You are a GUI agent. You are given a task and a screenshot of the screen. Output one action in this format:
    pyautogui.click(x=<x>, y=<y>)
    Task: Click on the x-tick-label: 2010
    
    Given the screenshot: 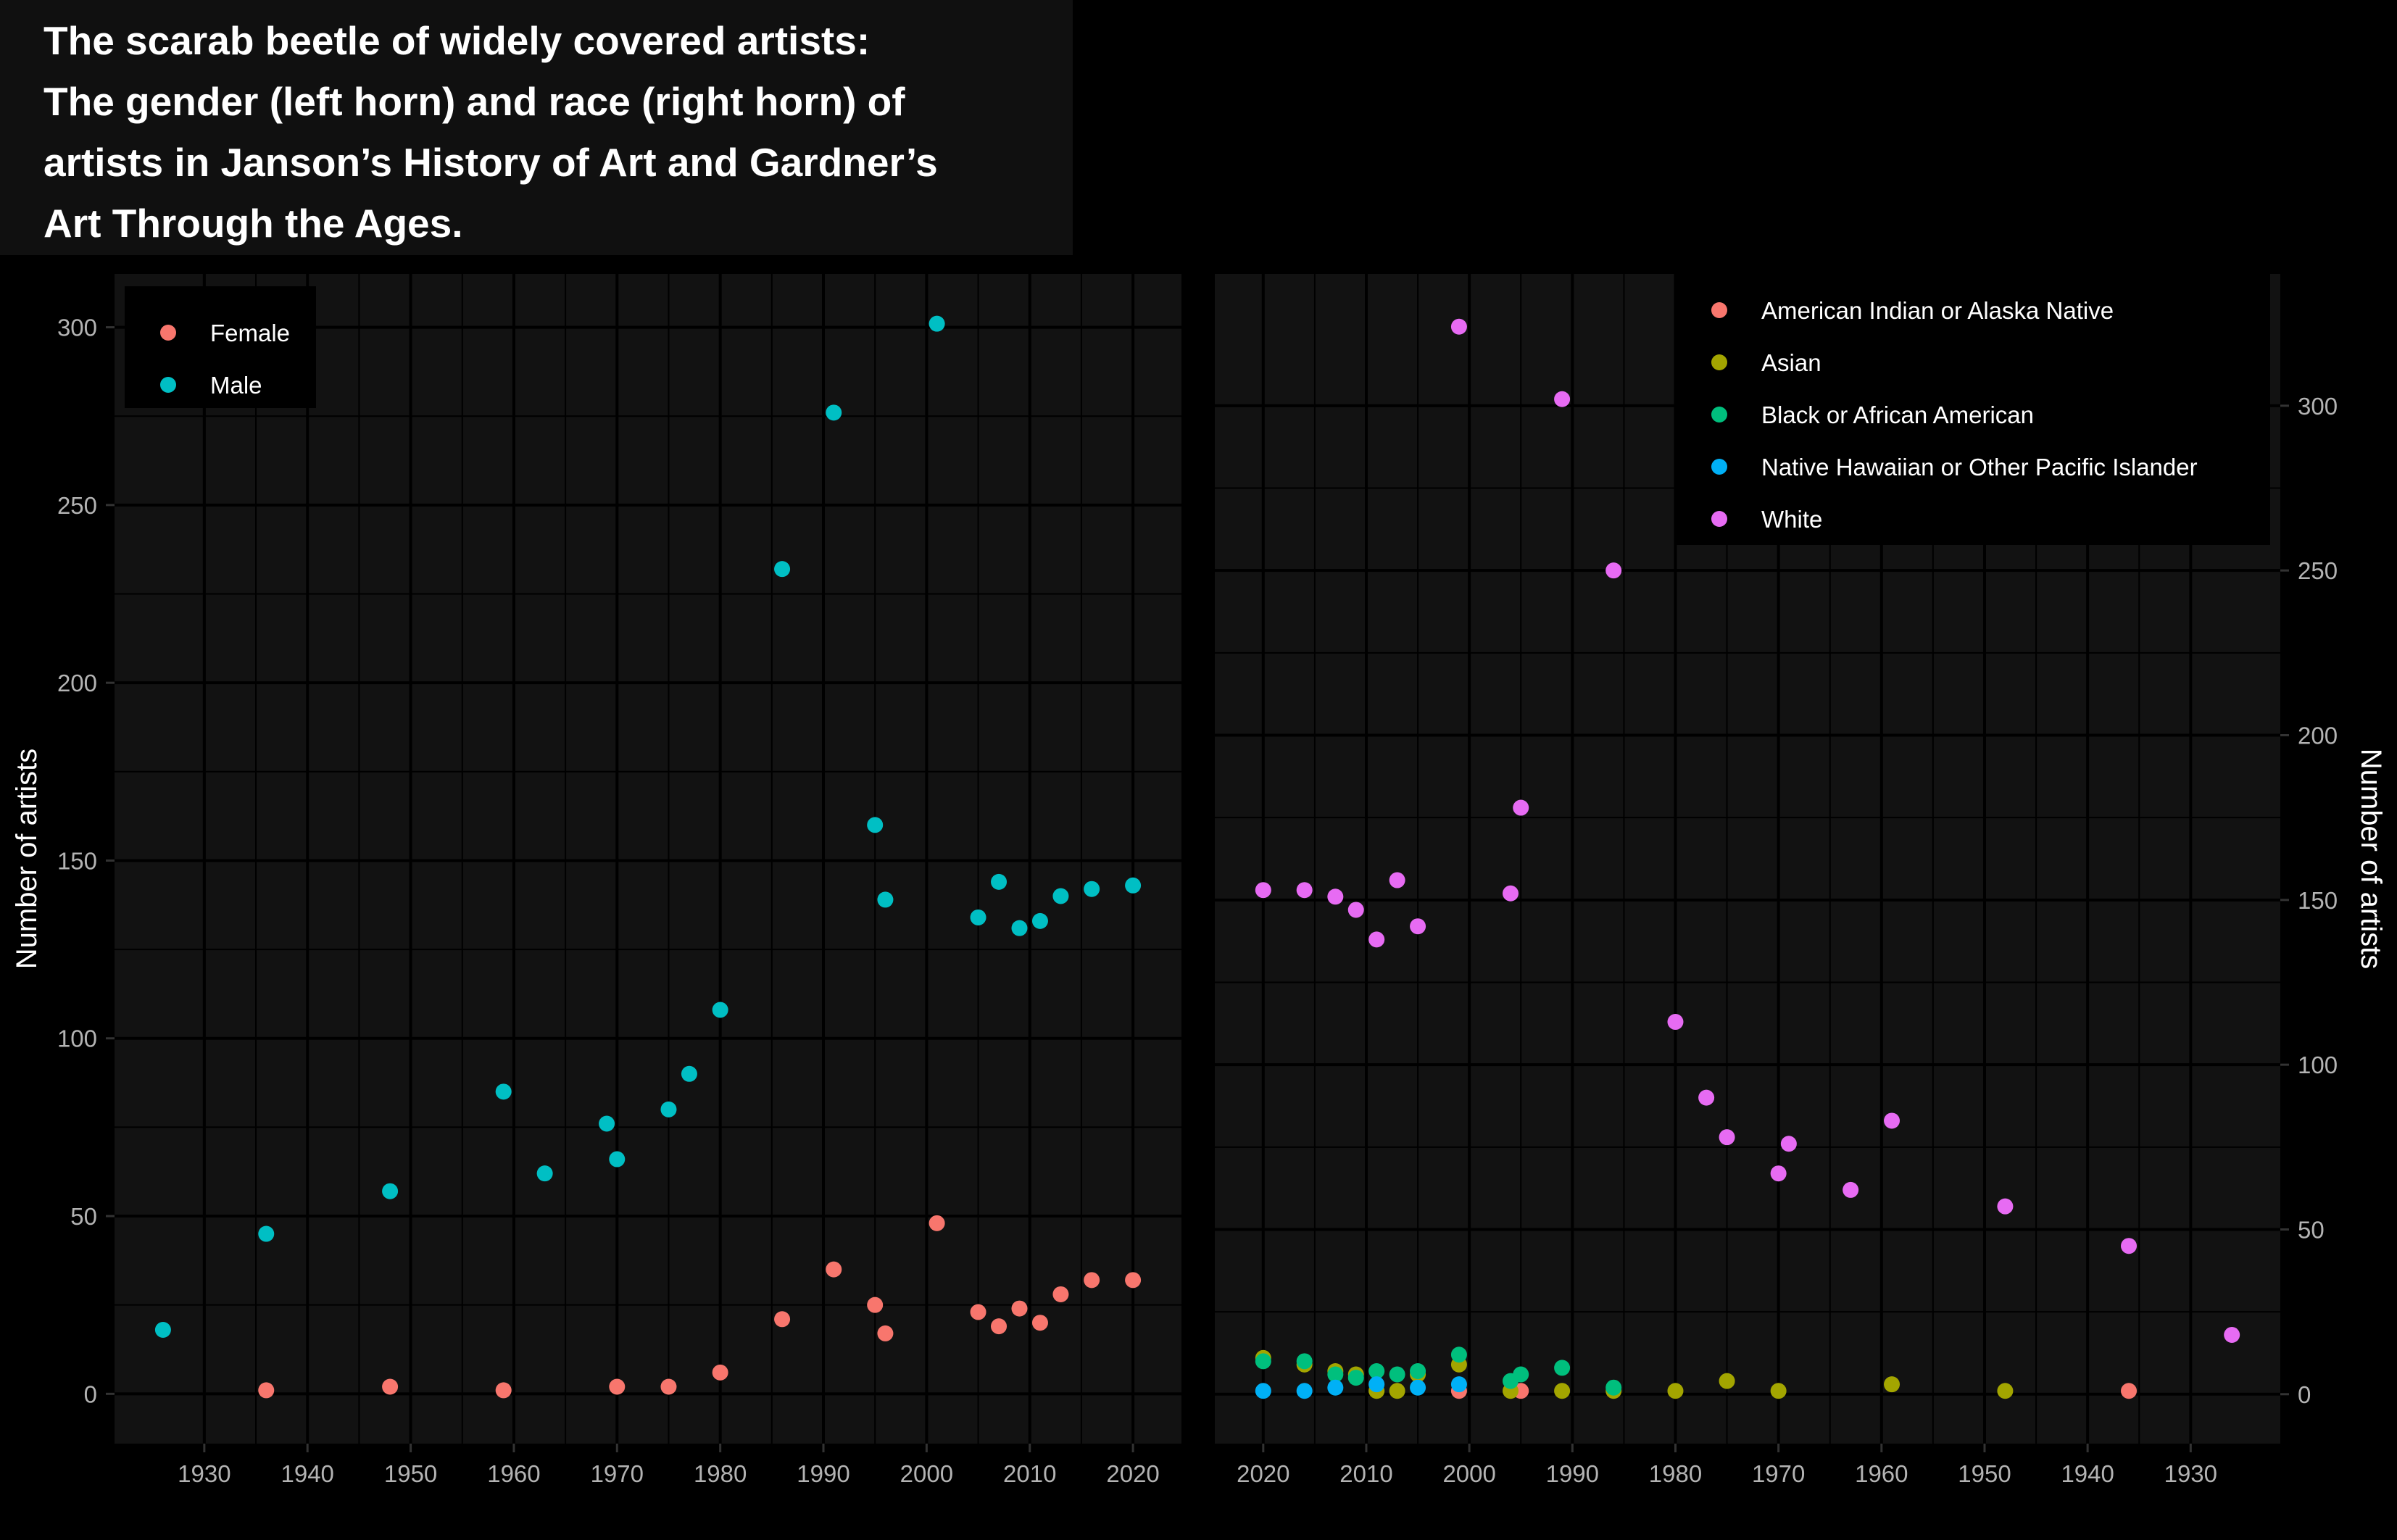 What is the action you would take?
    pyautogui.click(x=1365, y=1474)
    